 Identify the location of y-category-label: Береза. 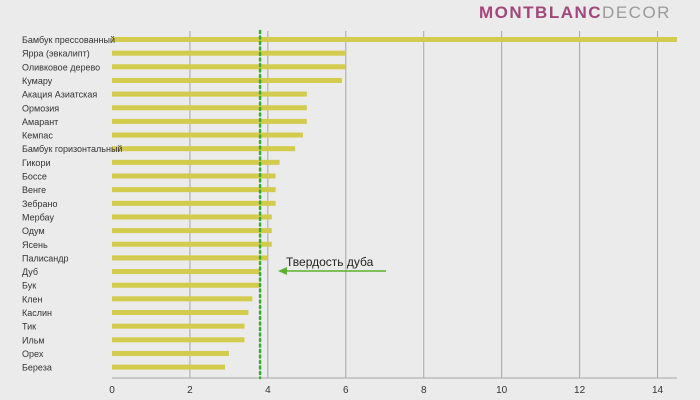
(37, 368).